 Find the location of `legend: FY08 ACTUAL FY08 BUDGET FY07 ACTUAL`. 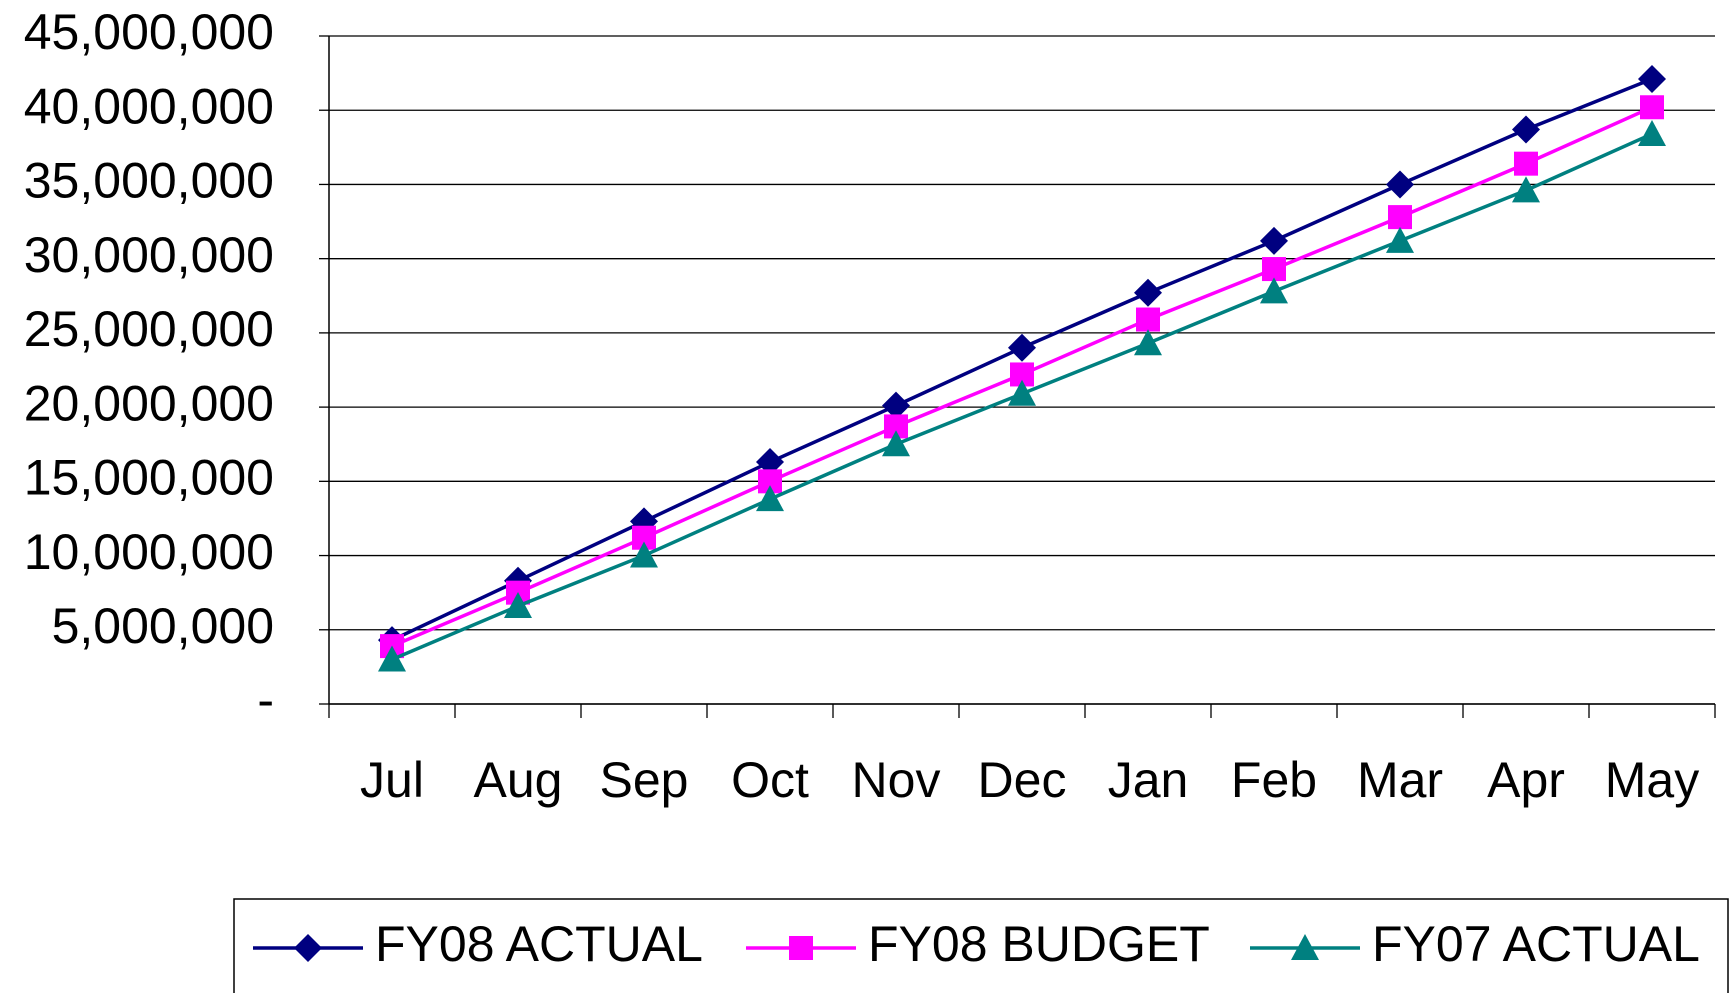

legend: FY08 ACTUAL FY08 BUDGET FY07 ACTUAL is located at coordinates (981, 945).